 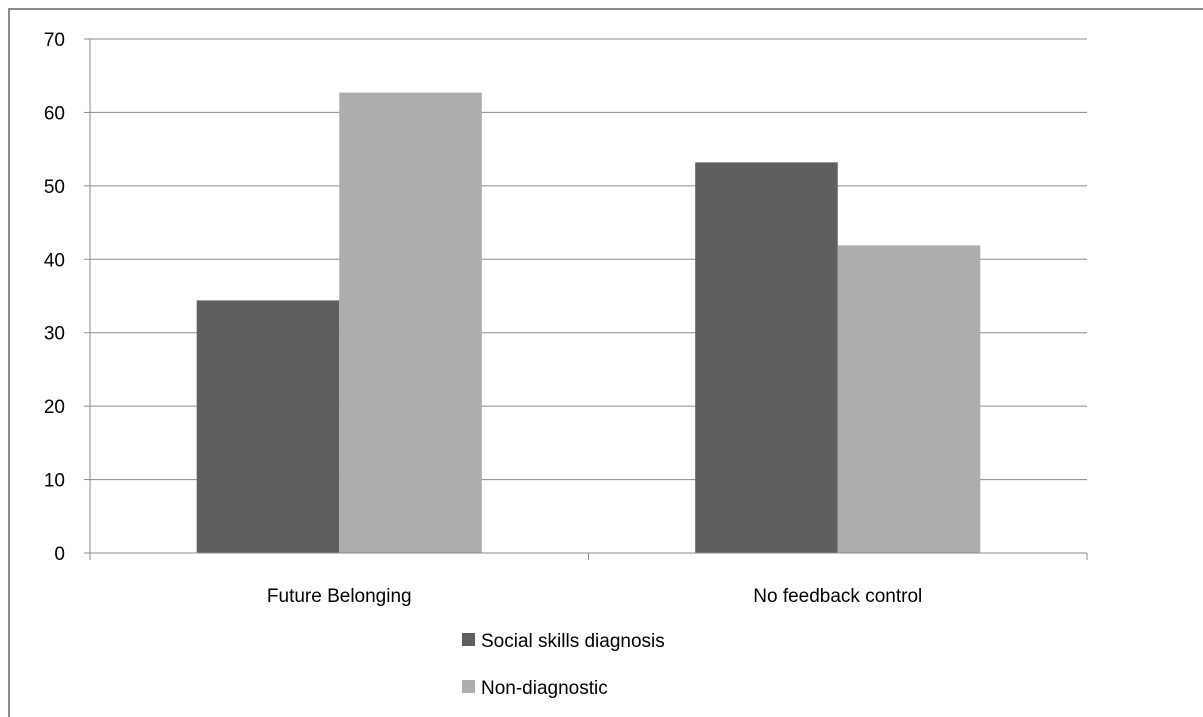 I want to click on x-category-label: No feedback control, so click(x=837, y=596).